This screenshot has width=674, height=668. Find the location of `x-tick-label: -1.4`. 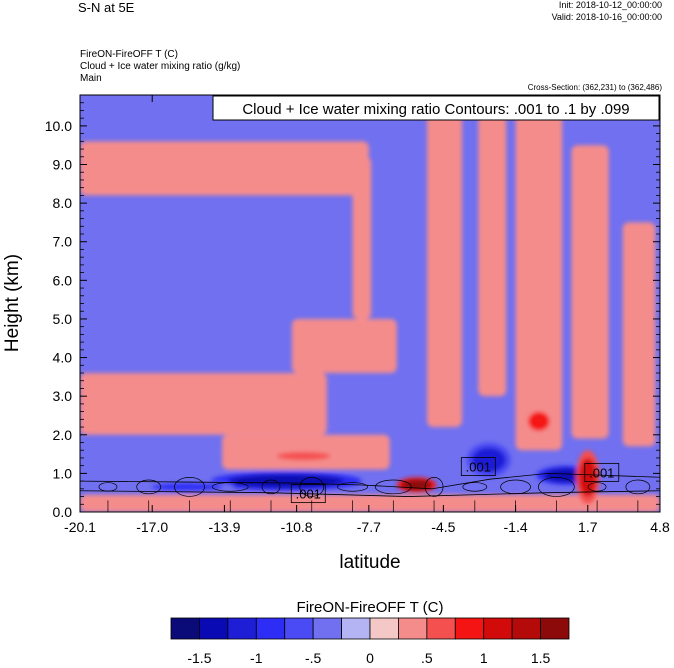

x-tick-label: -1.4 is located at coordinates (516, 527).